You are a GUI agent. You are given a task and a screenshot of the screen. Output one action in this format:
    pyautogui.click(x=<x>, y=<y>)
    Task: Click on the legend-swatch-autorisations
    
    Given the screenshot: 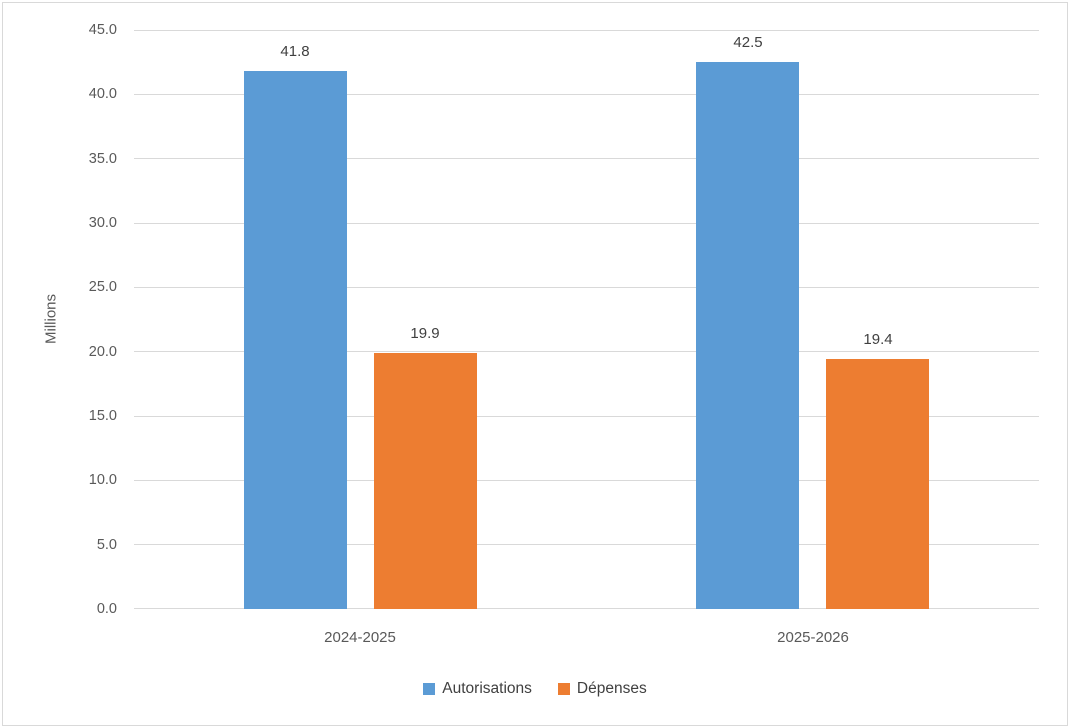 What is the action you would take?
    pyautogui.click(x=429, y=689)
    